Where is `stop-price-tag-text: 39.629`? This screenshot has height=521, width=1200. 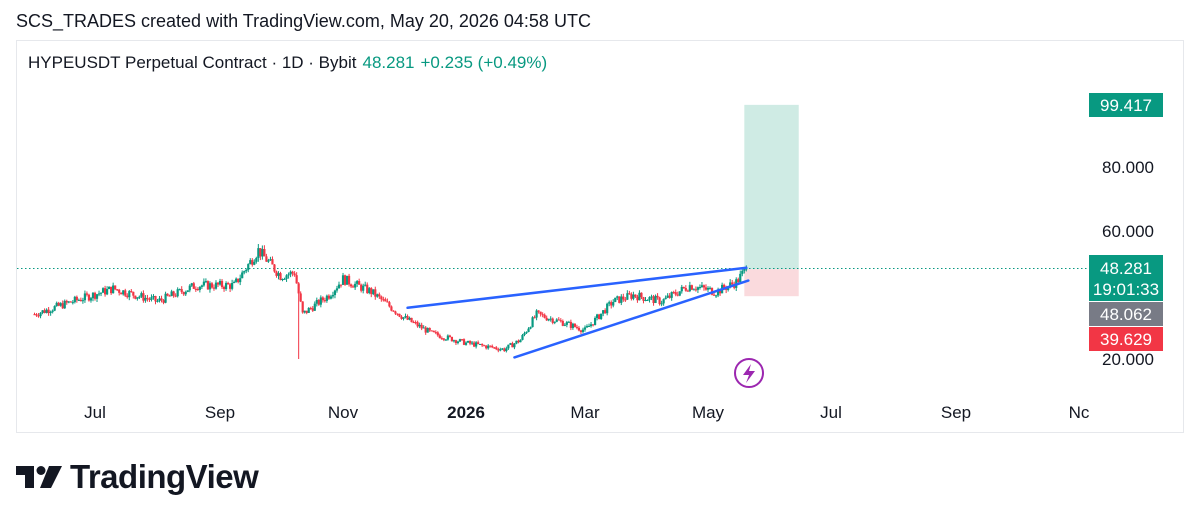 stop-price-tag-text: 39.629 is located at coordinates (1126, 339).